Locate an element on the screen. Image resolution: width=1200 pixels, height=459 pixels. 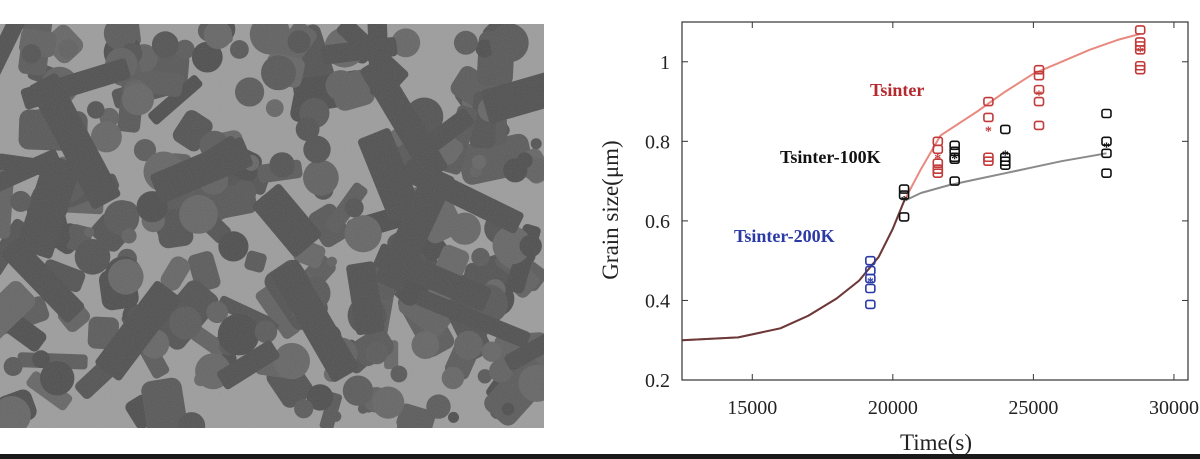
data-markers is located at coordinates (1005, 167).